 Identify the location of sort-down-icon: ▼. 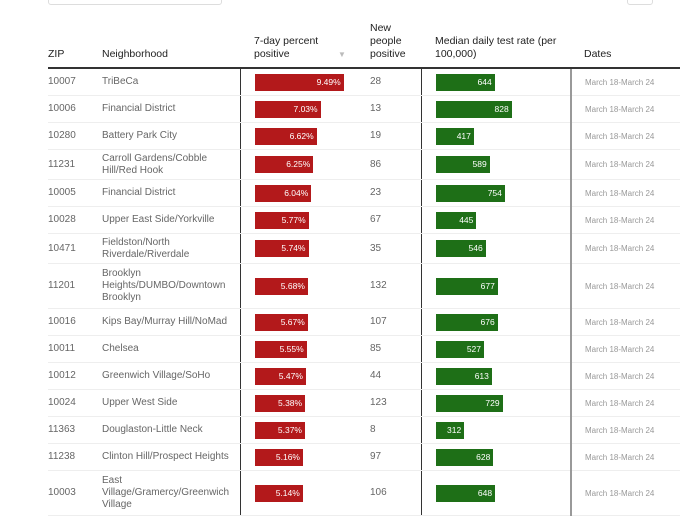
(342, 54).